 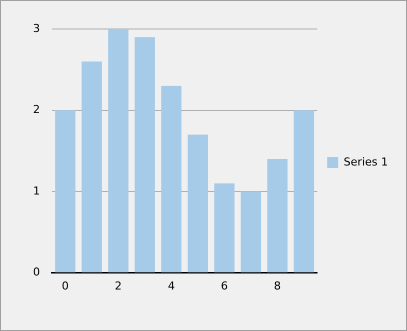 I want to click on y-tick-label: 0, so click(x=36, y=272).